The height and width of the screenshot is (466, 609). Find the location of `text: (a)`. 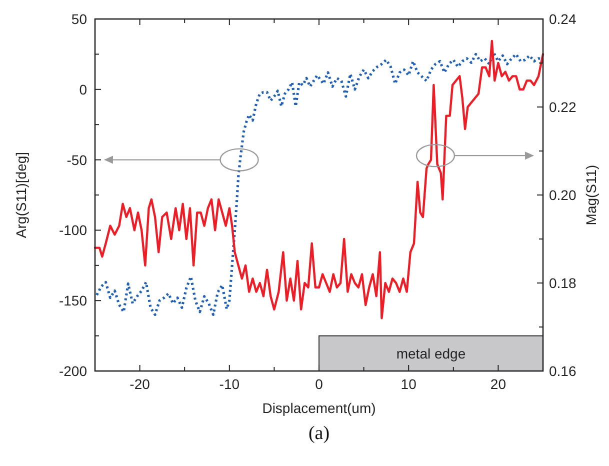

text: (a) is located at coordinates (319, 433).